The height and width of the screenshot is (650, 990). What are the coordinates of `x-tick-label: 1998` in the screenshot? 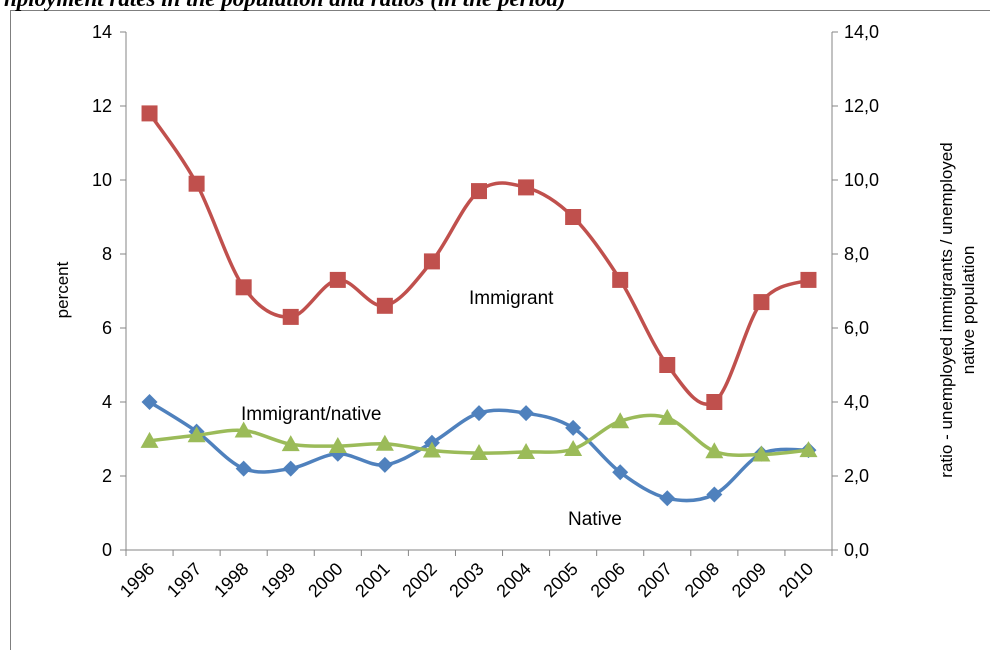 It's located at (231, 580).